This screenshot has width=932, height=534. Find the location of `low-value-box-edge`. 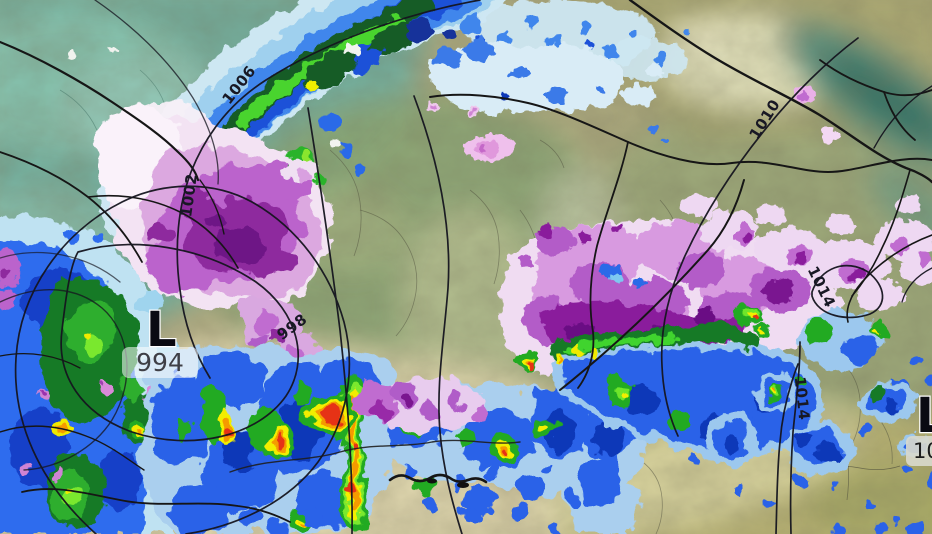

low-value-box-edge is located at coordinates (919, 451).